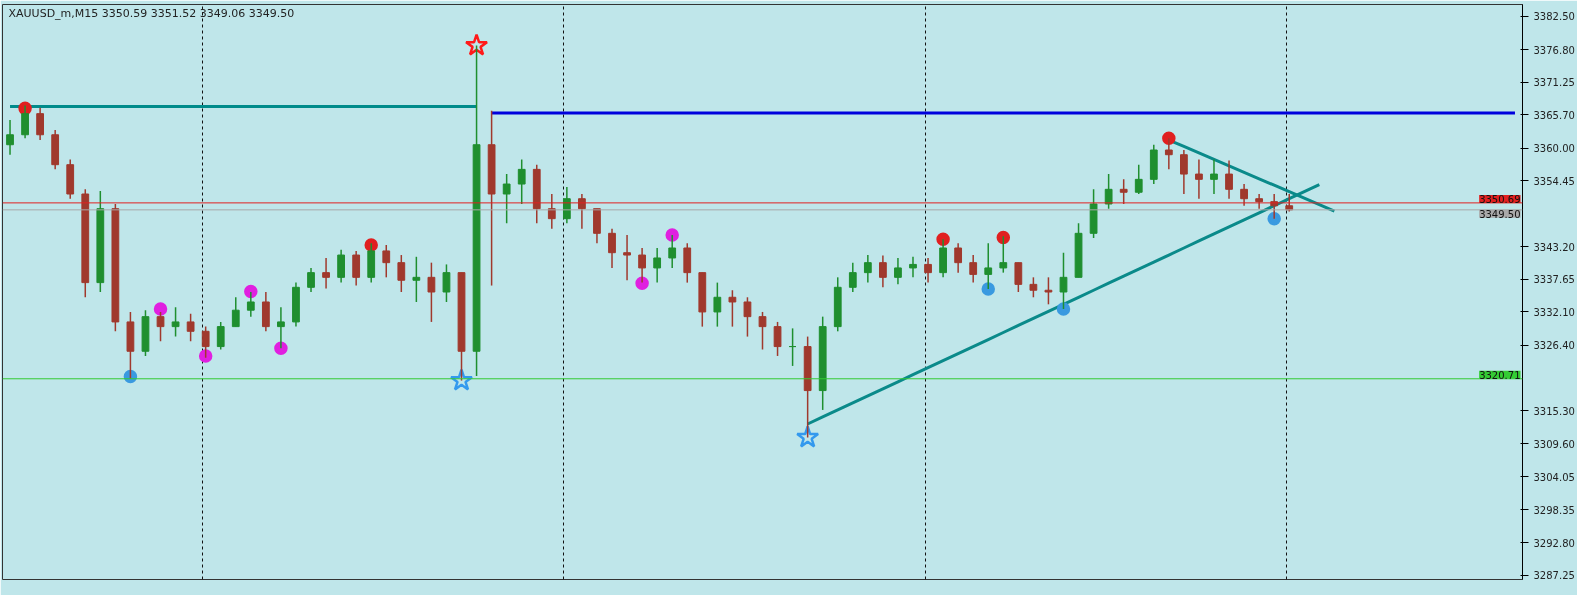 Image resolution: width=1577 pixels, height=595 pixels. Describe the element at coordinates (1554, 543) in the screenshot. I see `y-tick-label: 3292.80` at that location.